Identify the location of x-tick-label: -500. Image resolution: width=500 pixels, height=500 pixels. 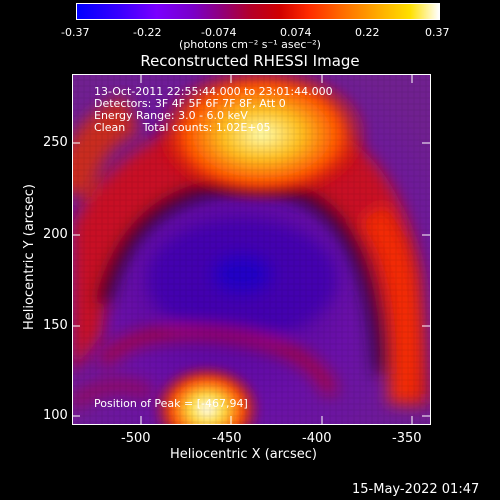
(136, 438).